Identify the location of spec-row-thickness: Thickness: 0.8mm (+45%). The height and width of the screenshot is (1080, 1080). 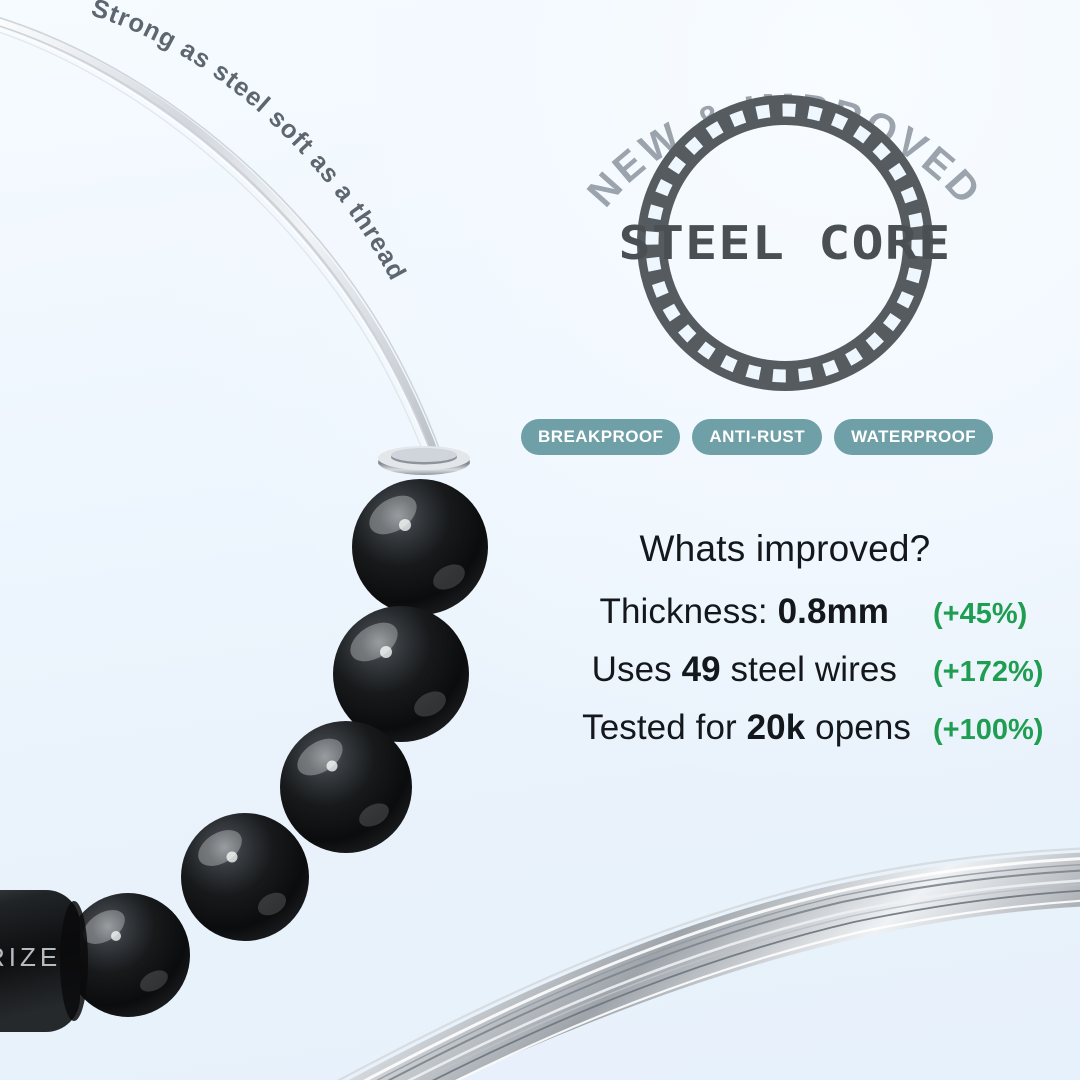
(785, 612).